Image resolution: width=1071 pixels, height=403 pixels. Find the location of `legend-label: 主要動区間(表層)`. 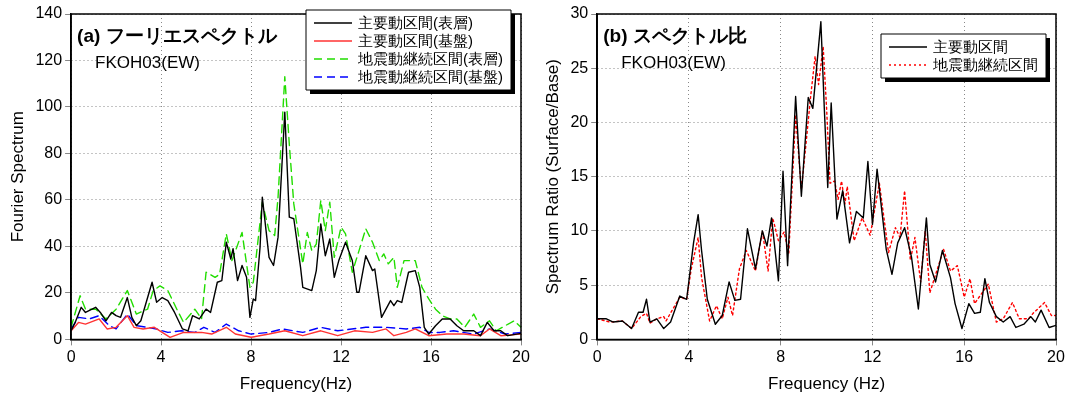

legend-label: 主要動区間(表層) is located at coordinates (416, 23).